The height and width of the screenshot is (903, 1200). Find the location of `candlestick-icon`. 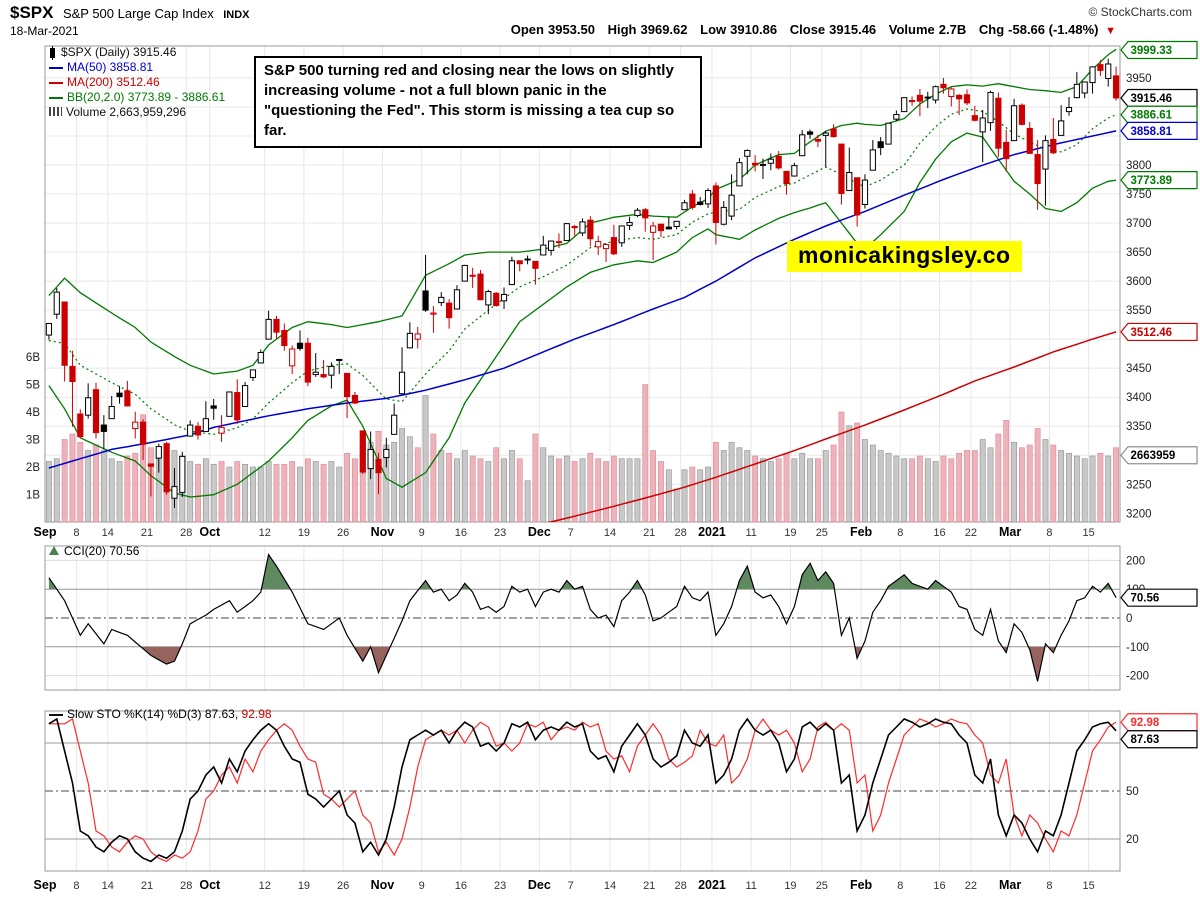

candlestick-icon is located at coordinates (52, 52).